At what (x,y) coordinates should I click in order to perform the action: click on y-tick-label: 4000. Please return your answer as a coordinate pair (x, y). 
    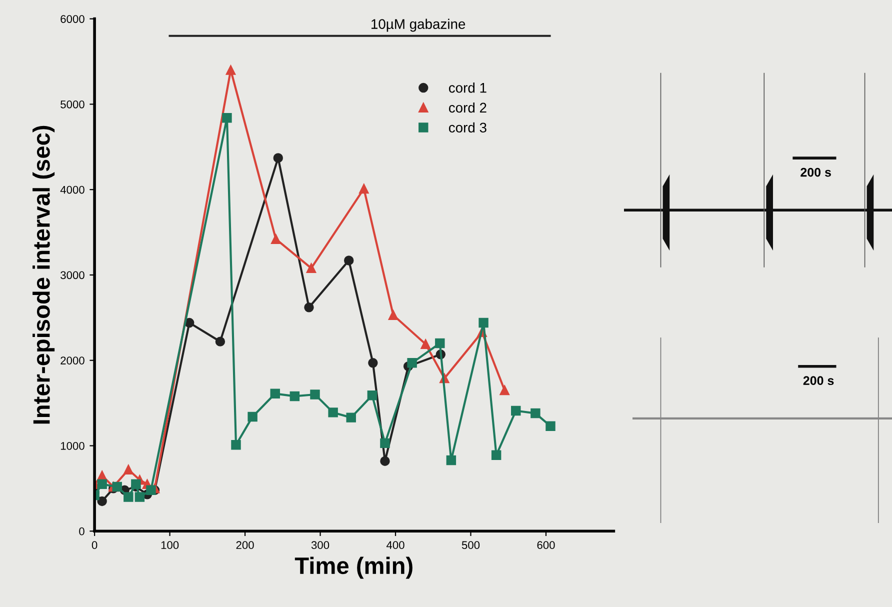
    Looking at the image, I should click on (72, 190).